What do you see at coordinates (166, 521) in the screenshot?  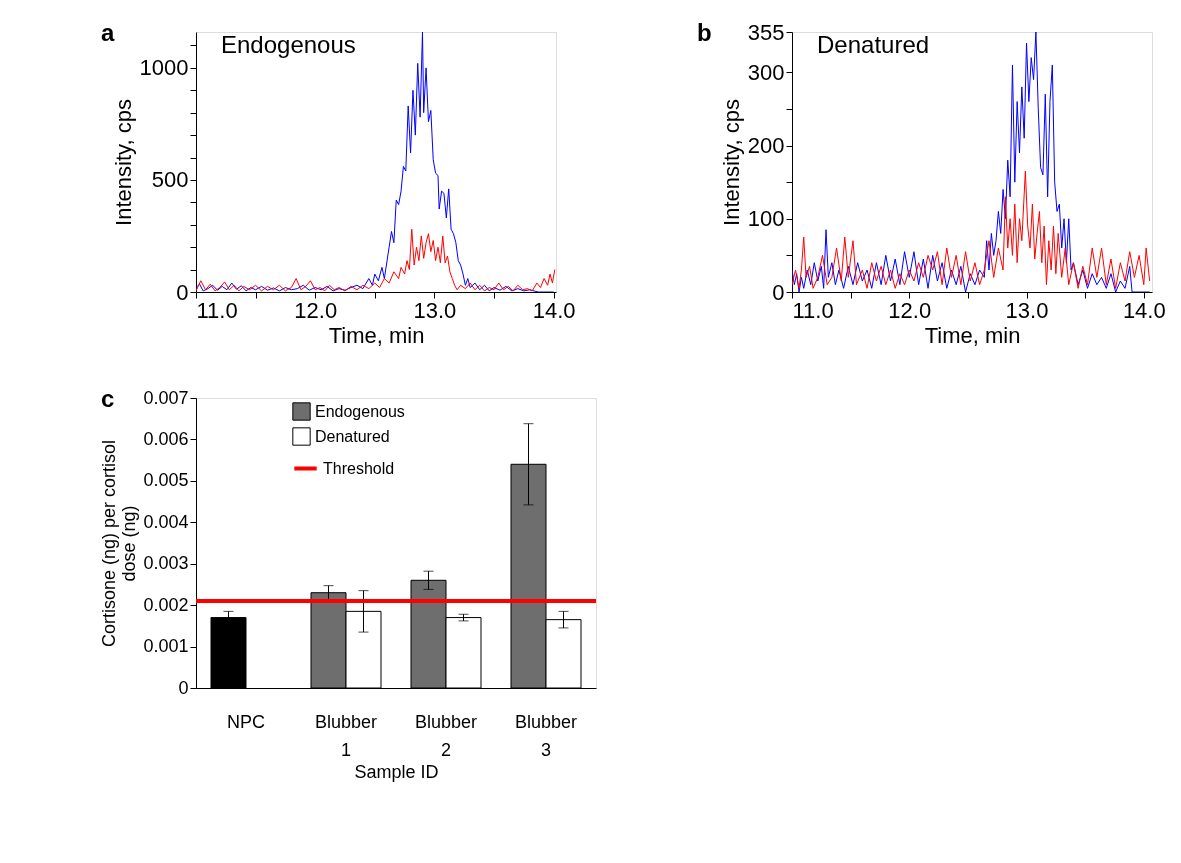 I see `y-tick-label: 0.004` at bounding box center [166, 521].